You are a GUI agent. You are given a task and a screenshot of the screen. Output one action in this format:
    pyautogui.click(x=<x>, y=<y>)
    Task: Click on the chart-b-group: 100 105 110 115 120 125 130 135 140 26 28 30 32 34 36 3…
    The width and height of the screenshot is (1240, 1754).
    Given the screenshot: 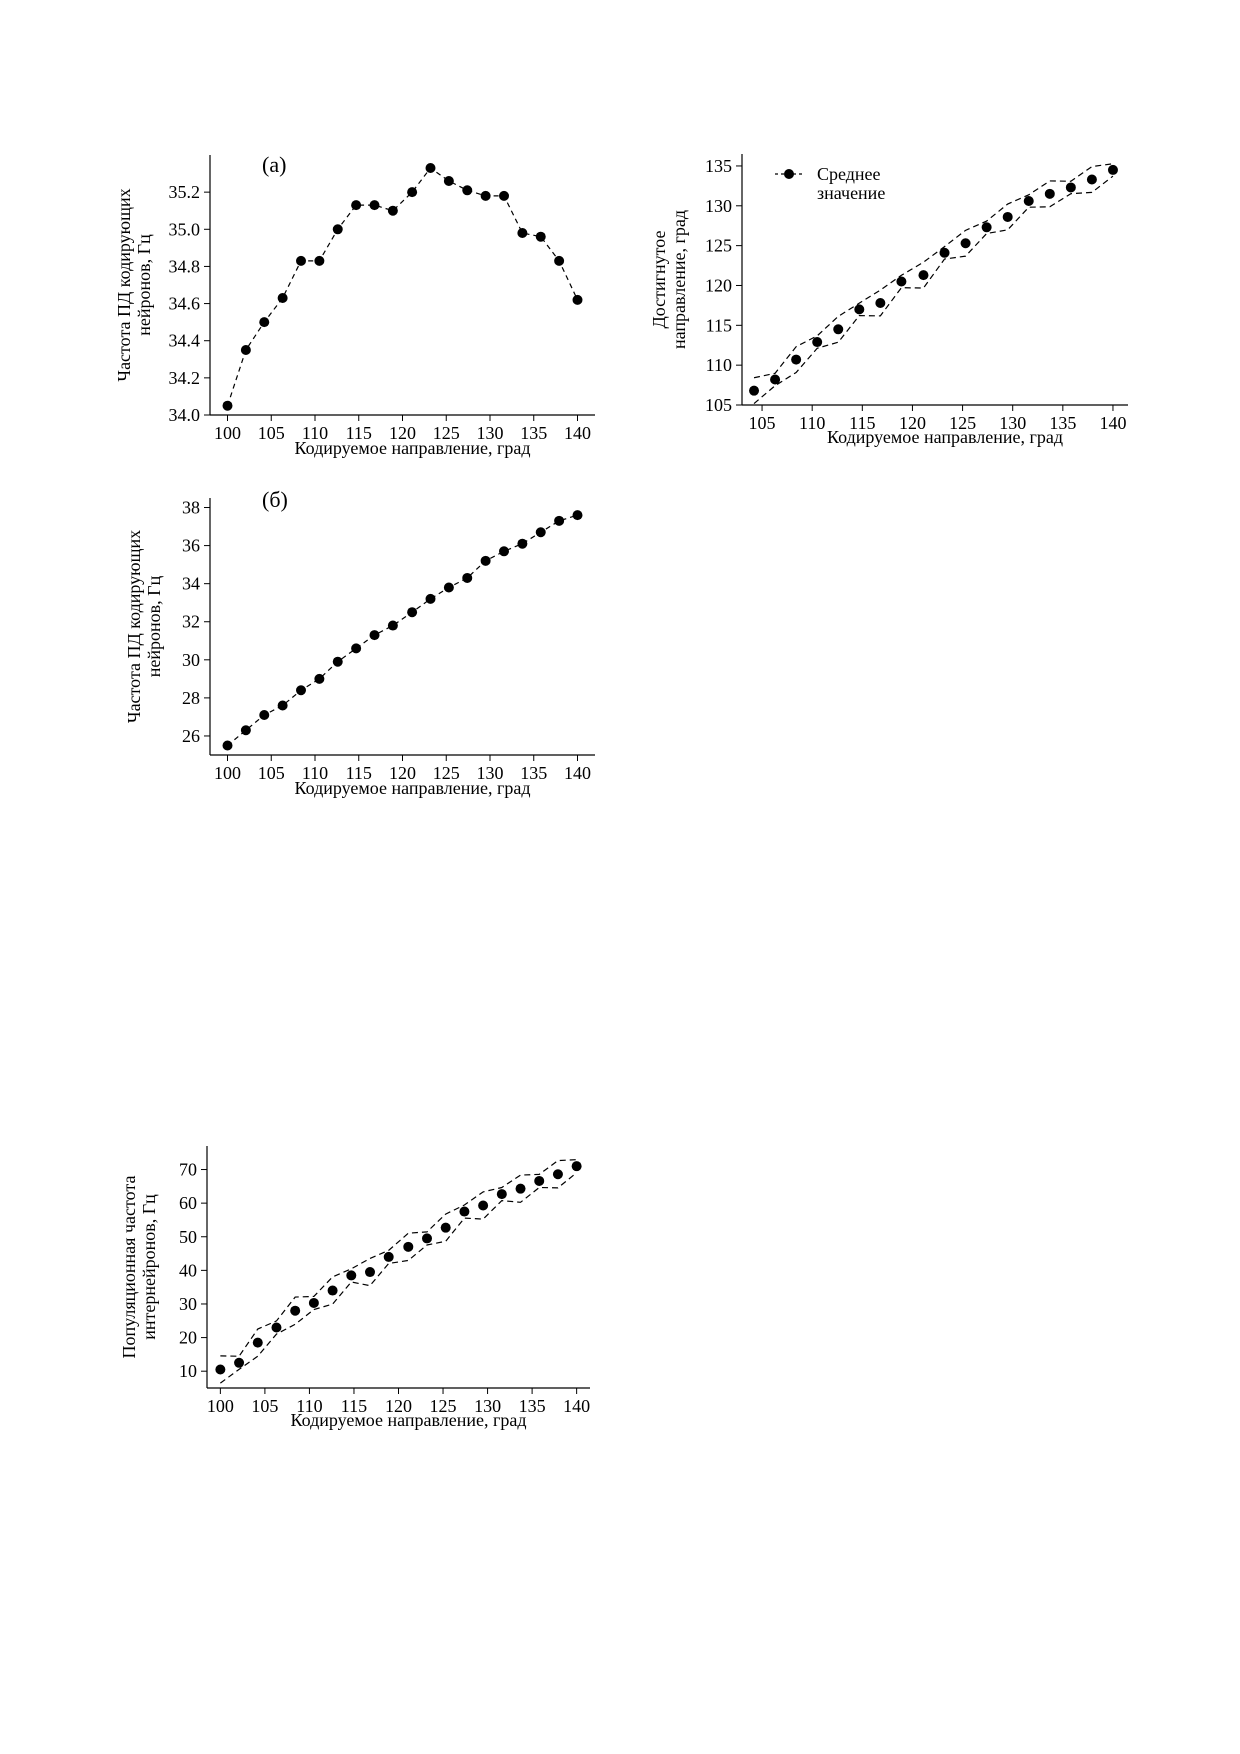 What is the action you would take?
    pyautogui.click(x=359, y=642)
    